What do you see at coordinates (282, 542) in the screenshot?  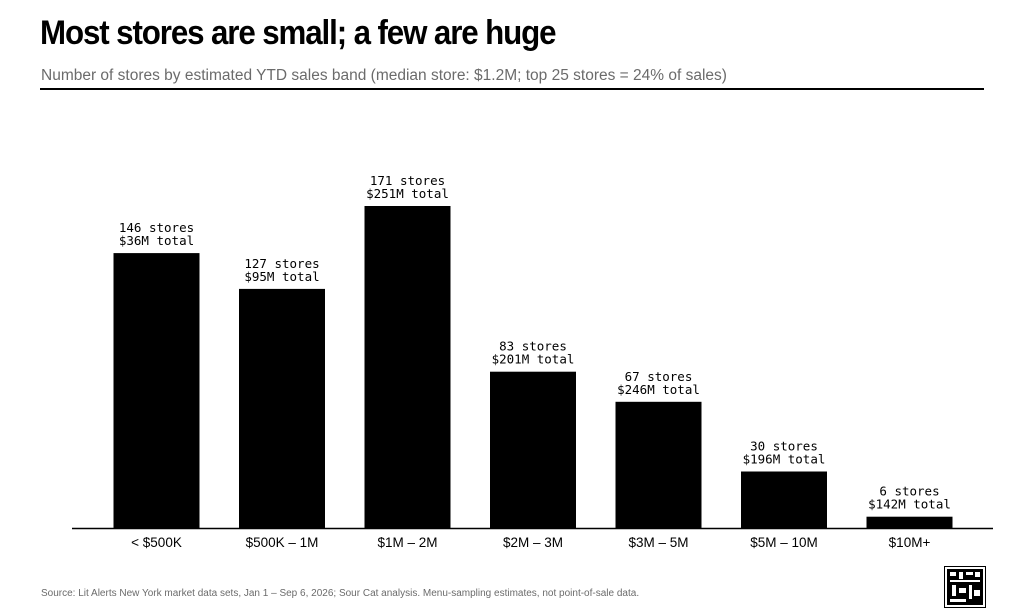 I see `x-tick-label: $500K – 1M` at bounding box center [282, 542].